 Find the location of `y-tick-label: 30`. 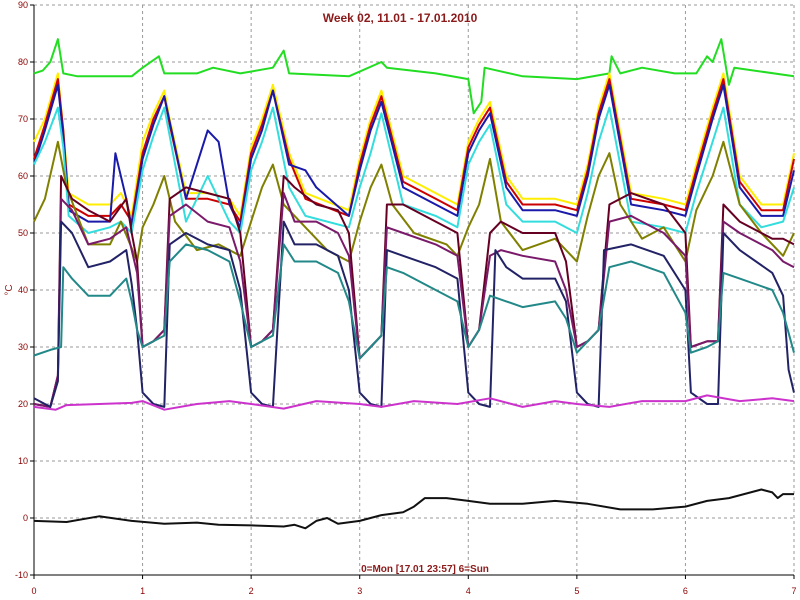

y-tick-label: 30 is located at coordinates (23, 347).